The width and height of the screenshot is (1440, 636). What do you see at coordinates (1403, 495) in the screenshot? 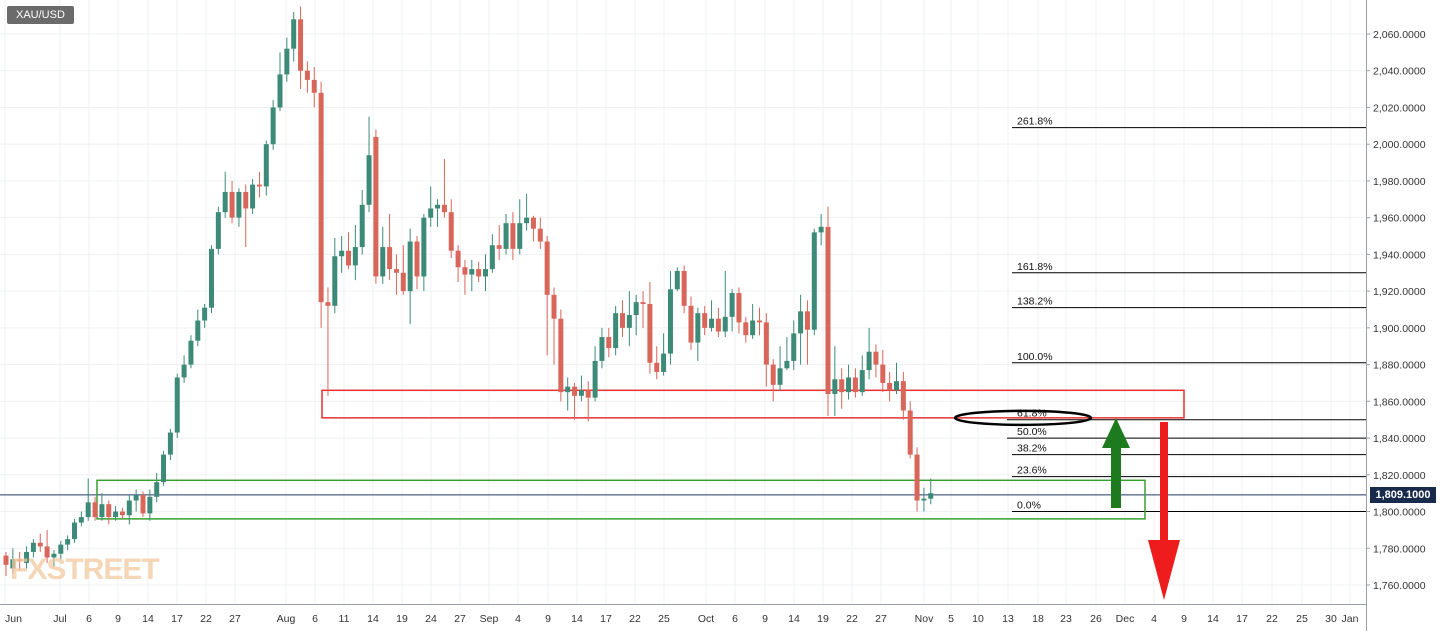
I see `current-price-tag: 1,809.1000` at bounding box center [1403, 495].